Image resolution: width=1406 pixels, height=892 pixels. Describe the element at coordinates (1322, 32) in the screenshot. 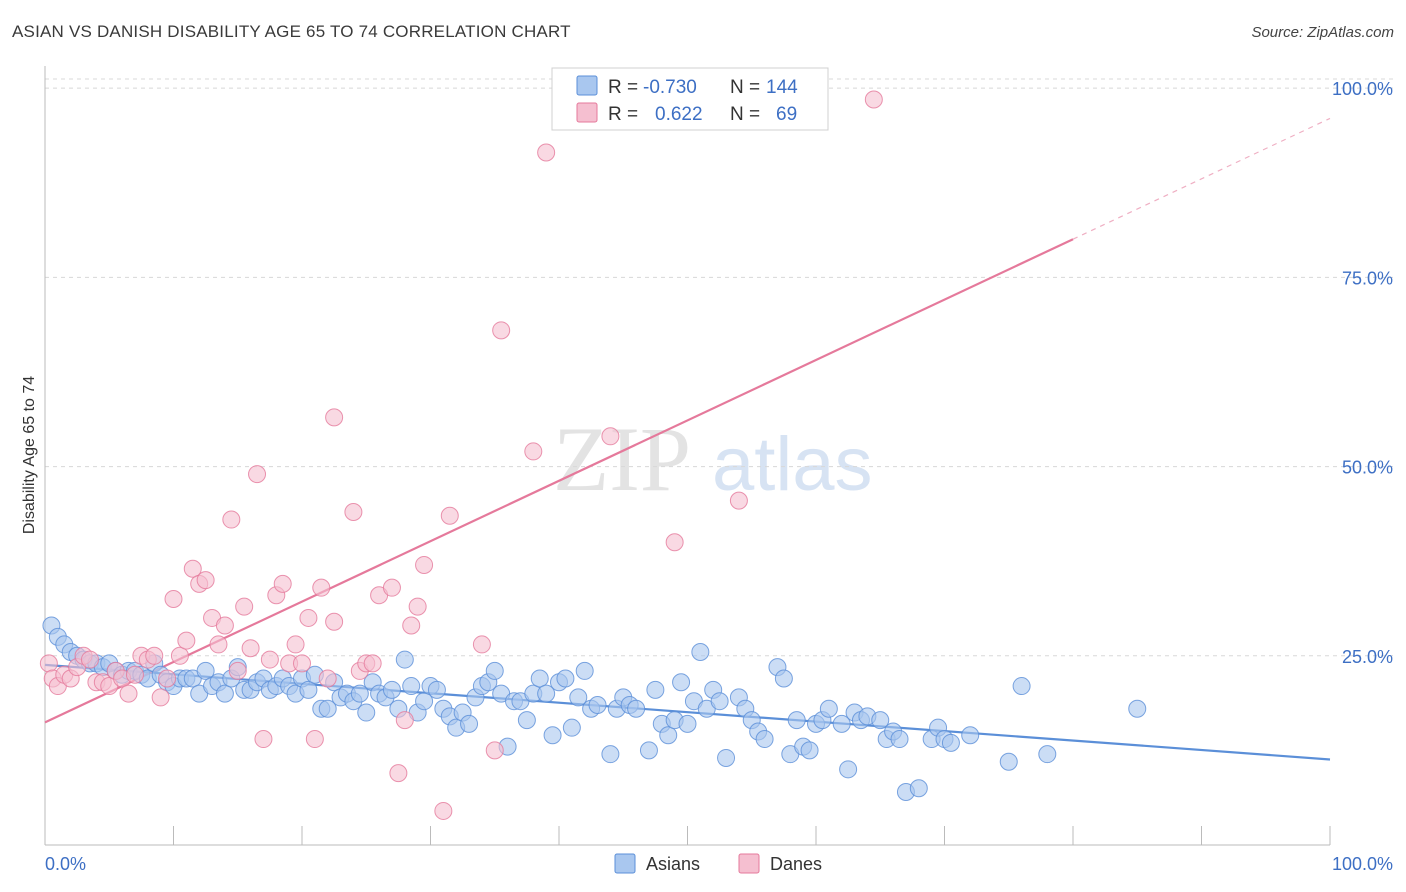

I see `chart-source: Source: ZipAtlas.com` at that location.